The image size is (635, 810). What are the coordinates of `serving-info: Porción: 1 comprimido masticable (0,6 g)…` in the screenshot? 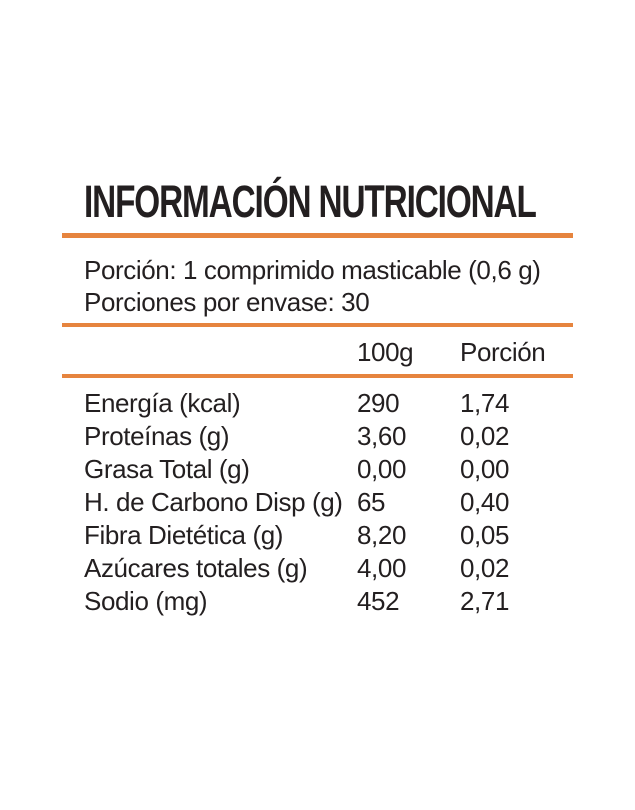 It's located at (317, 286).